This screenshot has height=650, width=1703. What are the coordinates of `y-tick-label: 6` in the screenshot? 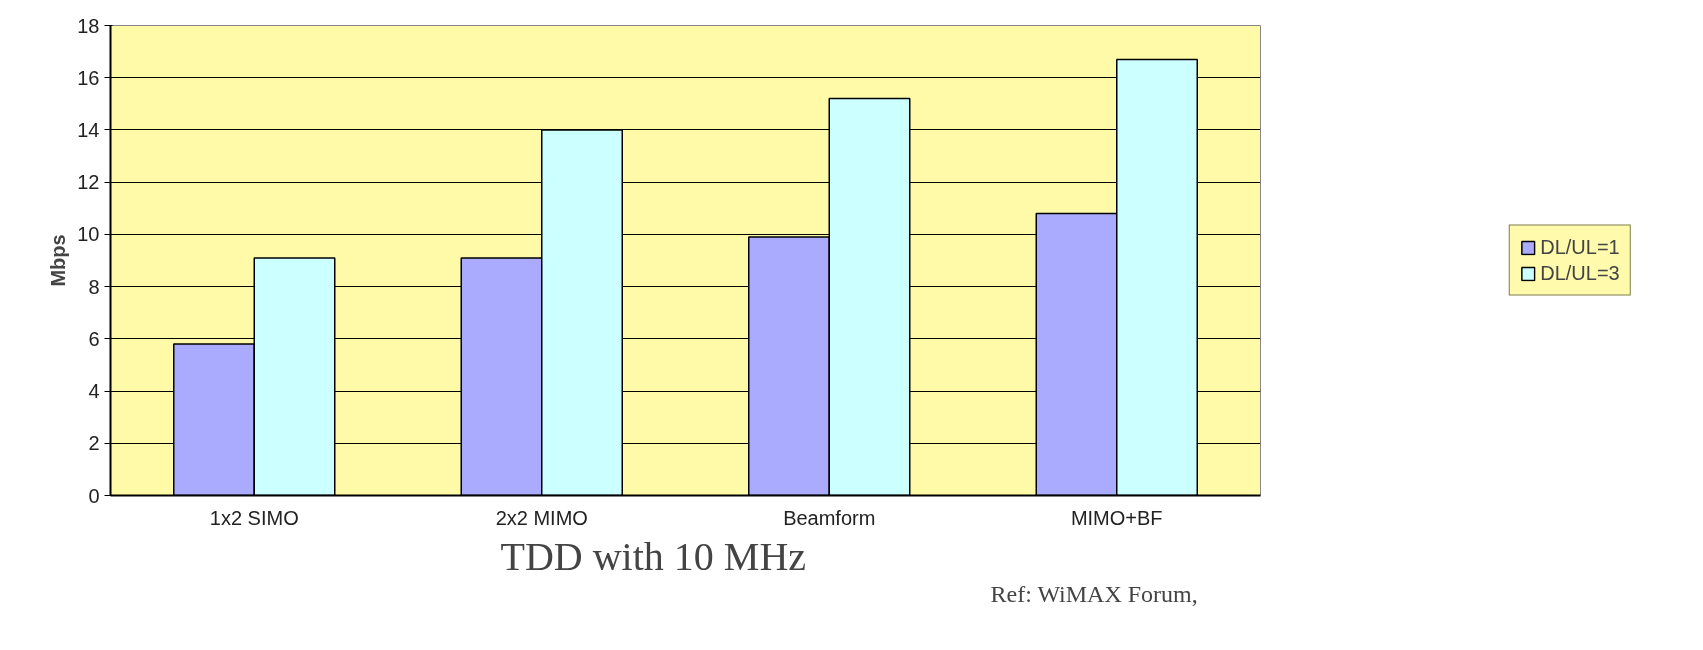 It's located at (94, 338).